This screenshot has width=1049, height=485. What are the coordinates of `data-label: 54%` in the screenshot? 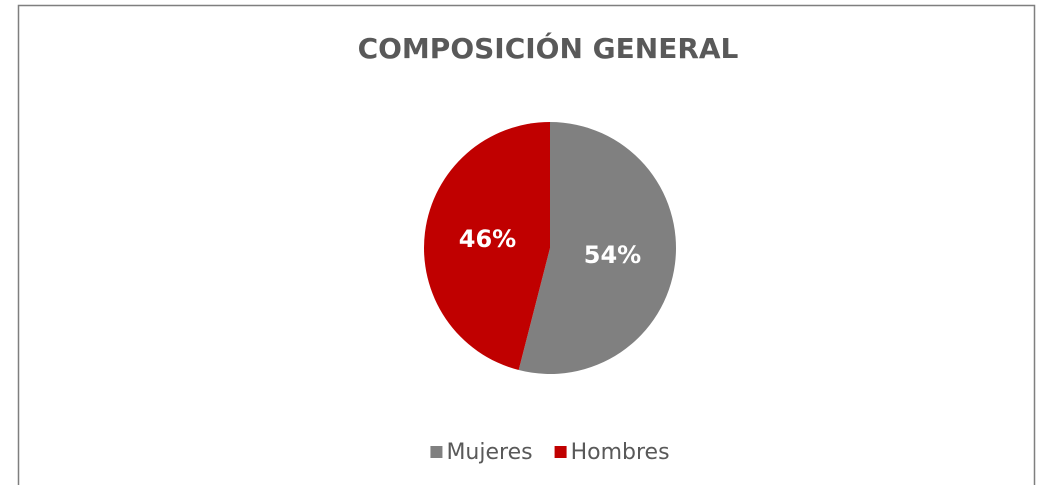 It's located at (612, 255).